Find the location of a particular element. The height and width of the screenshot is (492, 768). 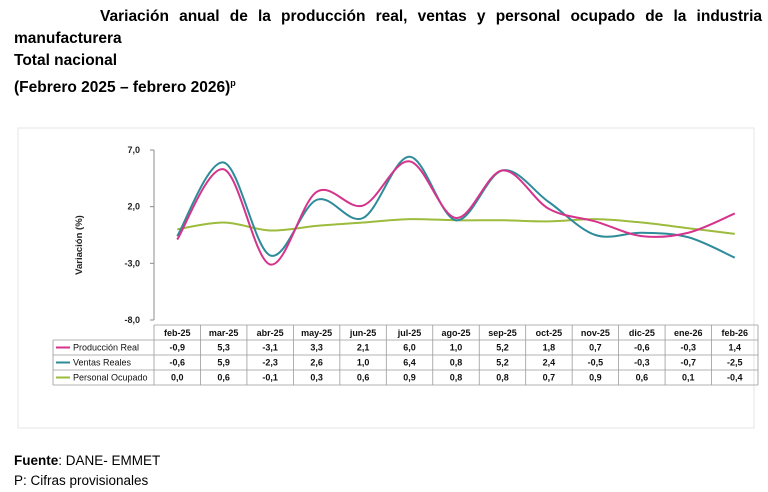

data-label: 5,9 is located at coordinates (223, 363).